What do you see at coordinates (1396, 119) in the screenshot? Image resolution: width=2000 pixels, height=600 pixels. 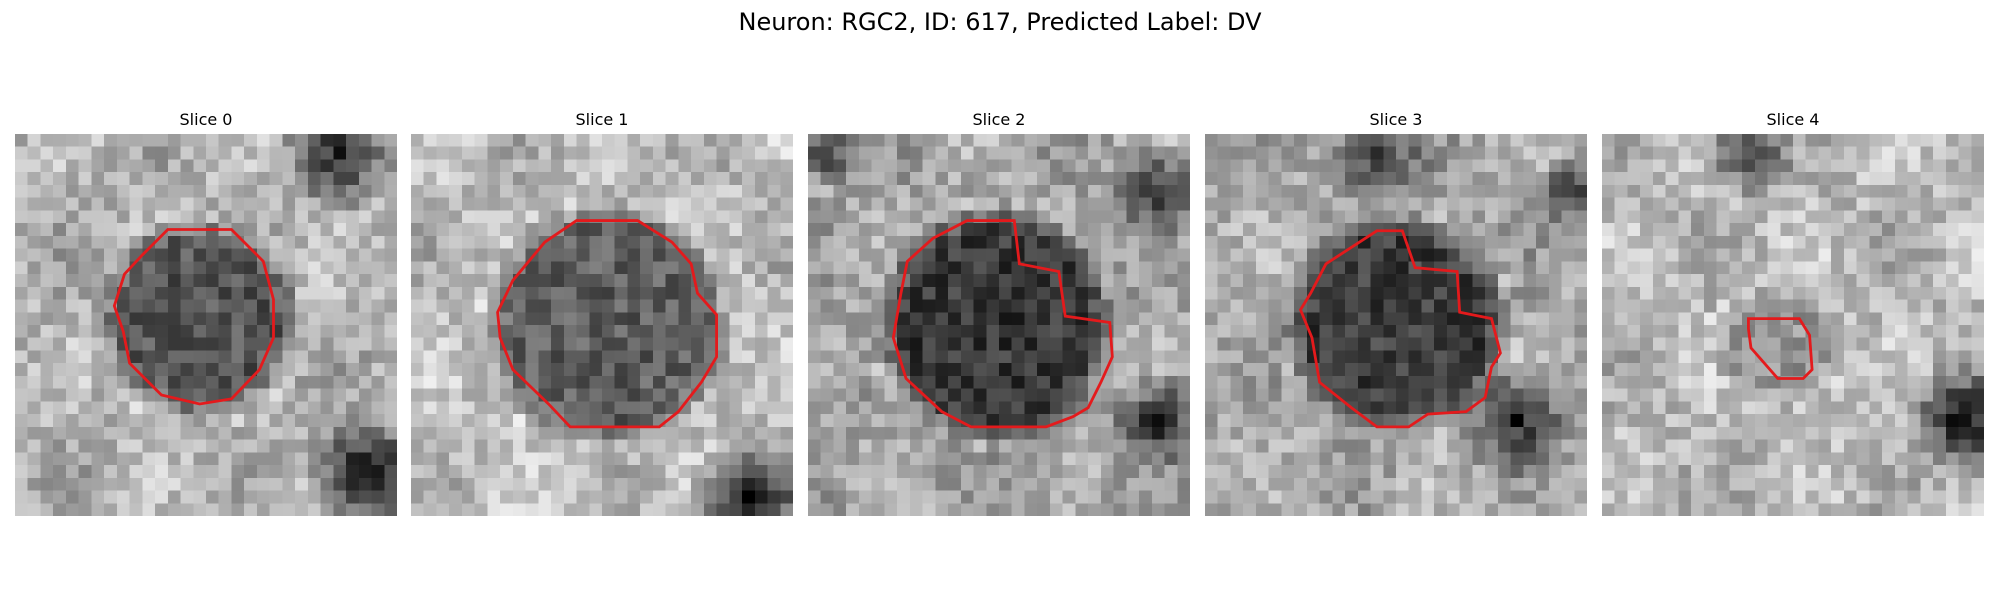 I see `slice-title: Slice 3` at bounding box center [1396, 119].